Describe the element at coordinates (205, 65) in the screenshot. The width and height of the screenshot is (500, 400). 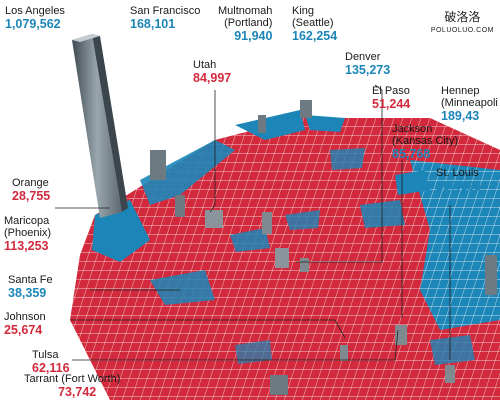
I see `county-name: Utah` at that location.